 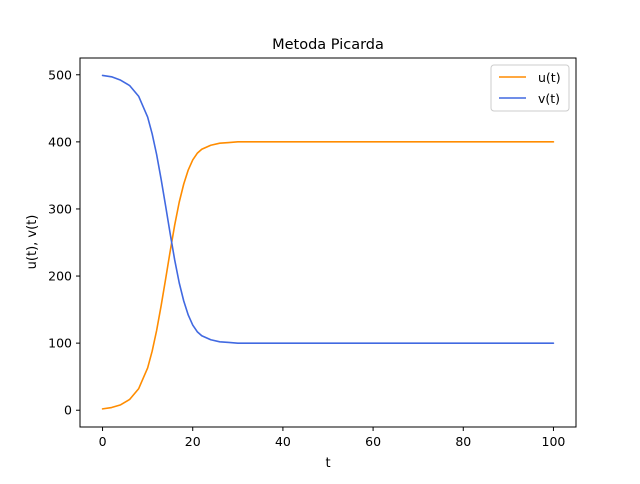 What do you see at coordinates (283, 441) in the screenshot?
I see `x-tick-label: 40` at bounding box center [283, 441].